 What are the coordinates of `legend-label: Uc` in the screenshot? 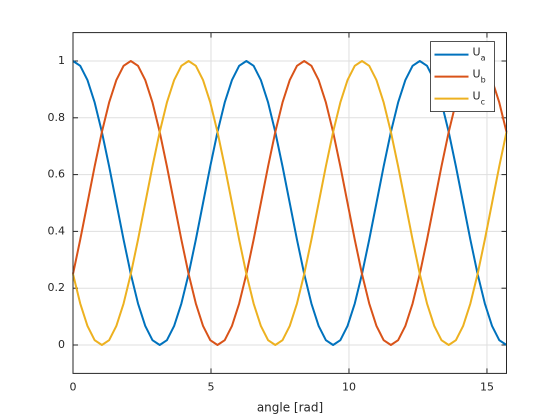 It's located at (479, 98).